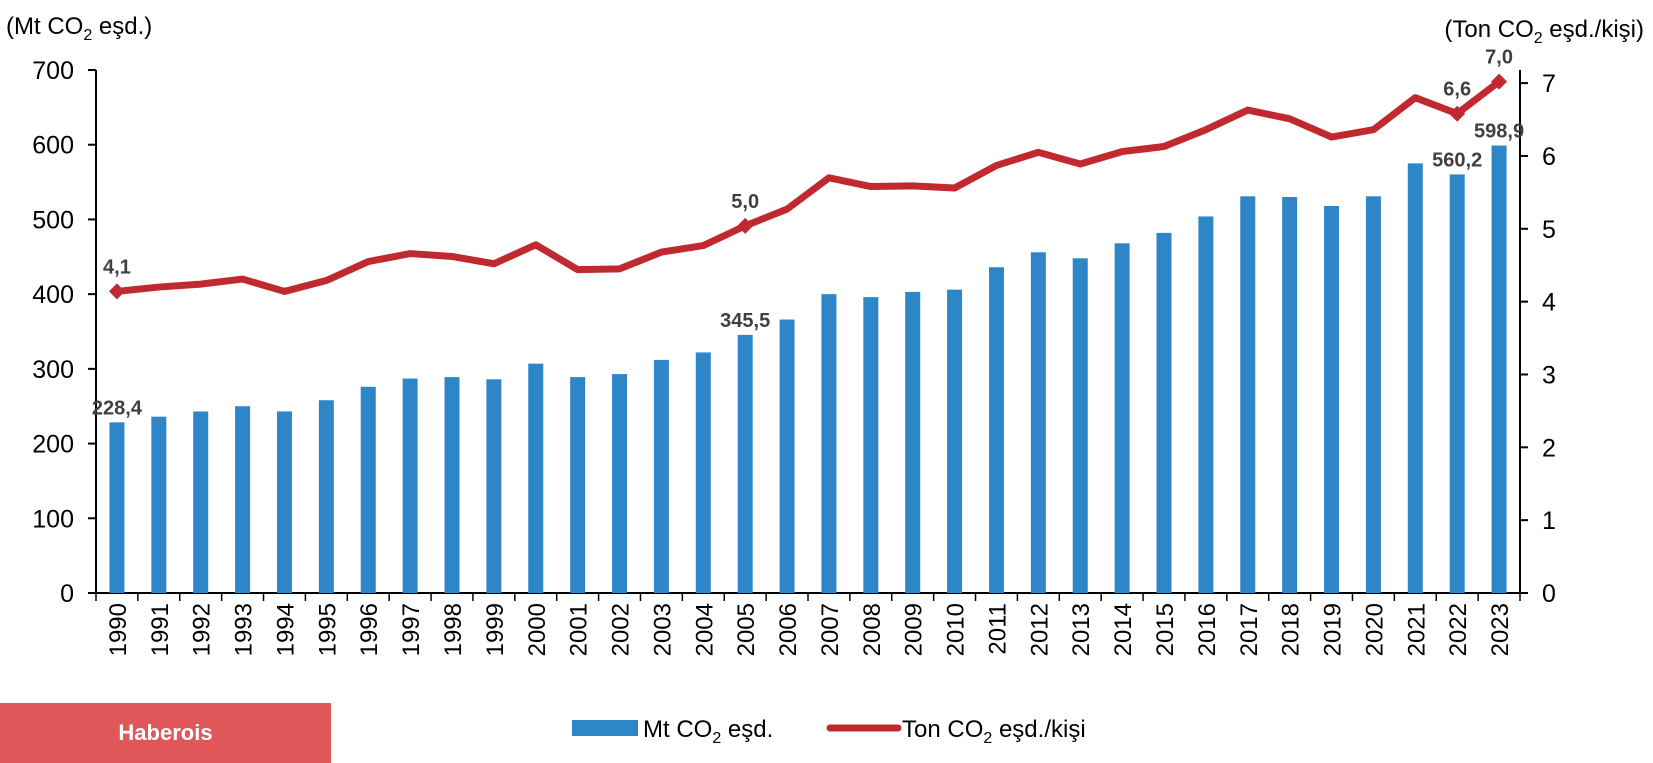  What do you see at coordinates (1457, 384) in the screenshot?
I see `bar-2022` at bounding box center [1457, 384].